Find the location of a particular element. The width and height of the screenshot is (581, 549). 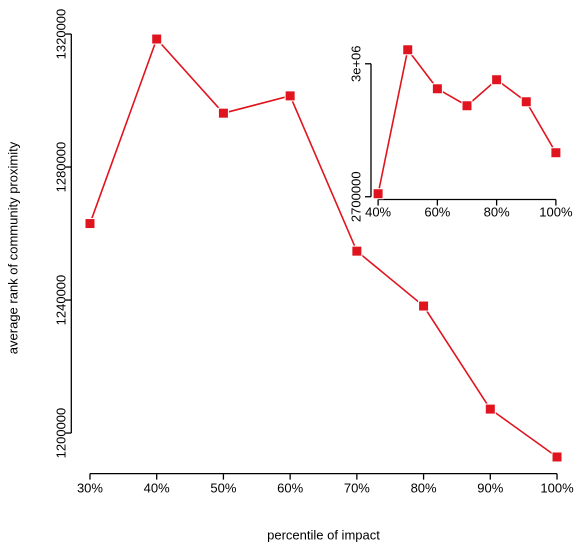

y-tick-label: 1200000 is located at coordinates (60, 433).